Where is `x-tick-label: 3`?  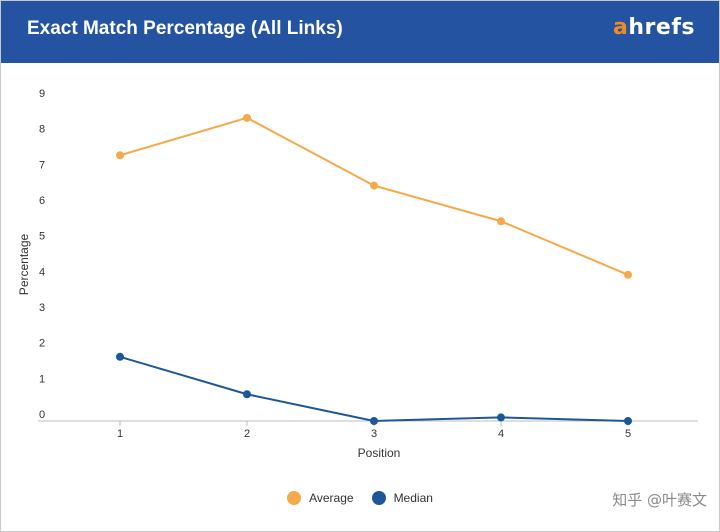
x-tick-label: 3 is located at coordinates (374, 434).